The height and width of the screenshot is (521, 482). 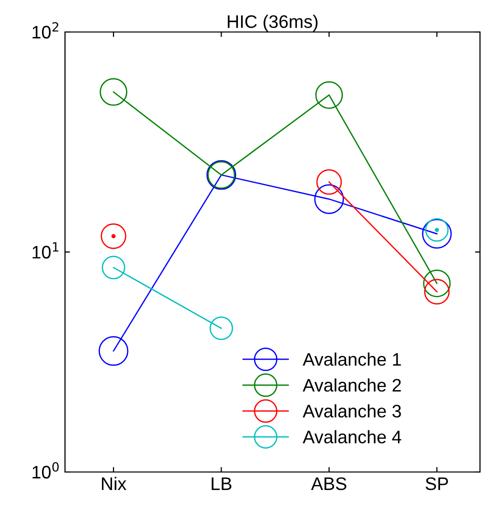 I want to click on legend-label: Avalanche 2, so click(x=351, y=385).